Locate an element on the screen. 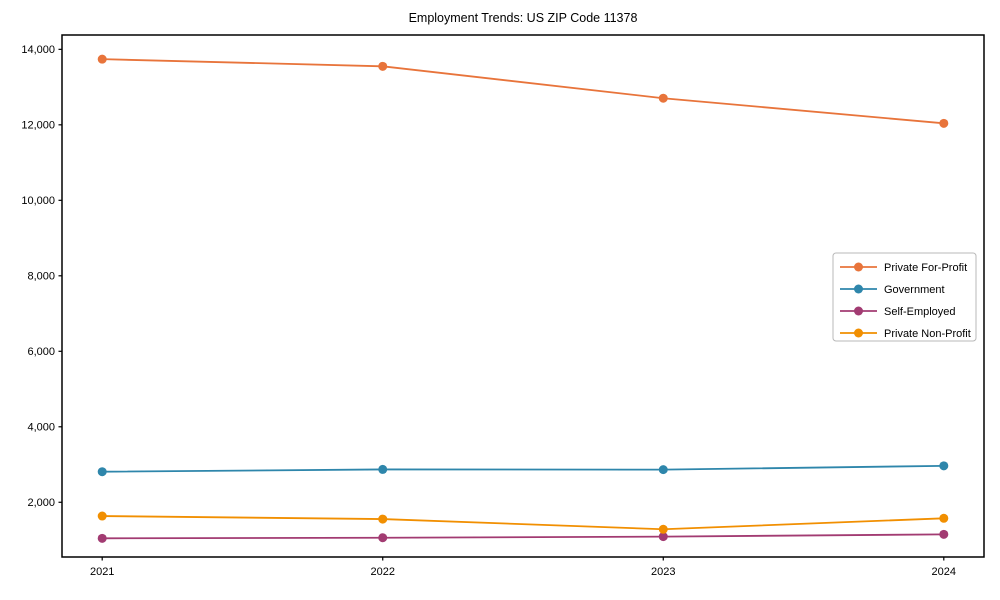 The width and height of the screenshot is (1000, 600). chart-title: Employment Trends: US ZIP Code 11378 is located at coordinates (523, 18).